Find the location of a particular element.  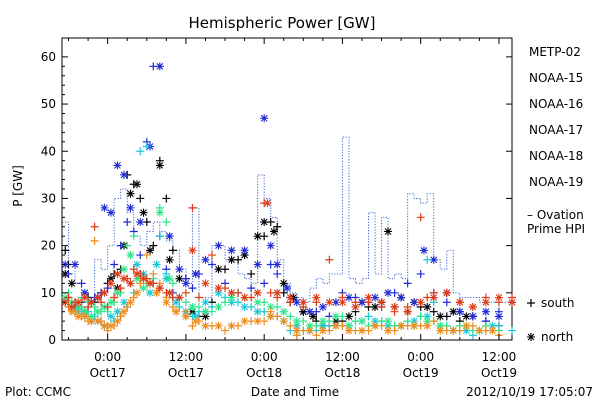

x-tick-date-label: Oct19 is located at coordinates (421, 373).